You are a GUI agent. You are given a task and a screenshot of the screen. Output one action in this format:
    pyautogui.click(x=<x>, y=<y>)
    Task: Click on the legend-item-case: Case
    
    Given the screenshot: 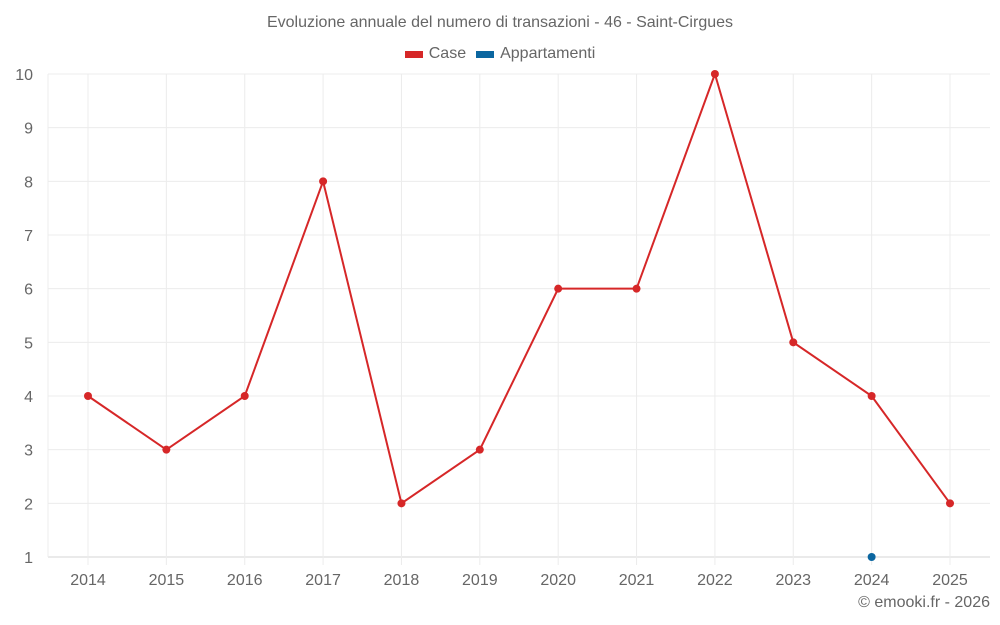 What is the action you would take?
    pyautogui.click(x=435, y=54)
    